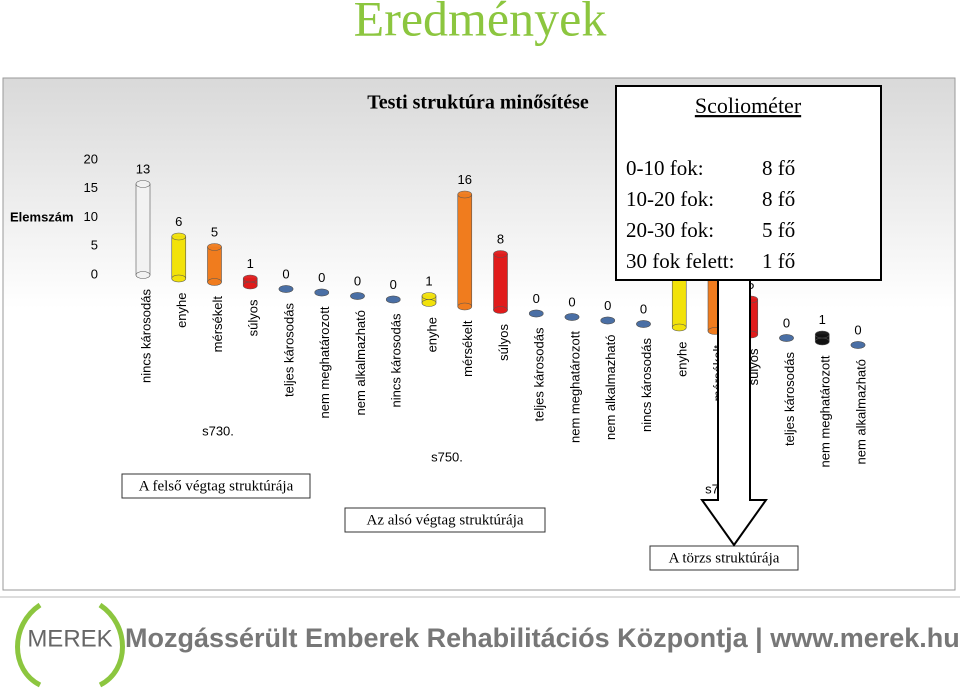 Image resolution: width=960 pixels, height=688 pixels. Describe the element at coordinates (734, 413) in the screenshot. I see `arrow` at that location.